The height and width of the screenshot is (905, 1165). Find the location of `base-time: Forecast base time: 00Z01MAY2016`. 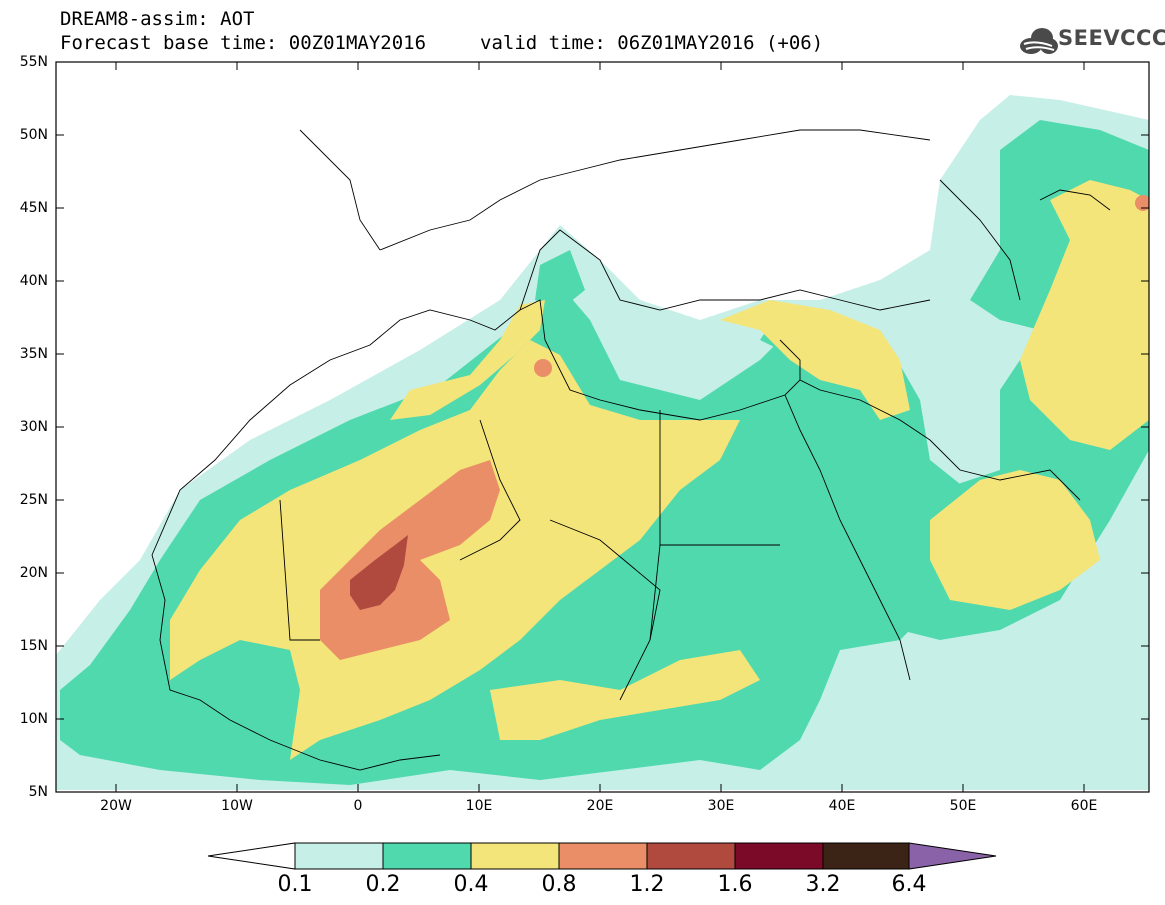

base-time: Forecast base time: 00Z01MAY2016 is located at coordinates (243, 43).